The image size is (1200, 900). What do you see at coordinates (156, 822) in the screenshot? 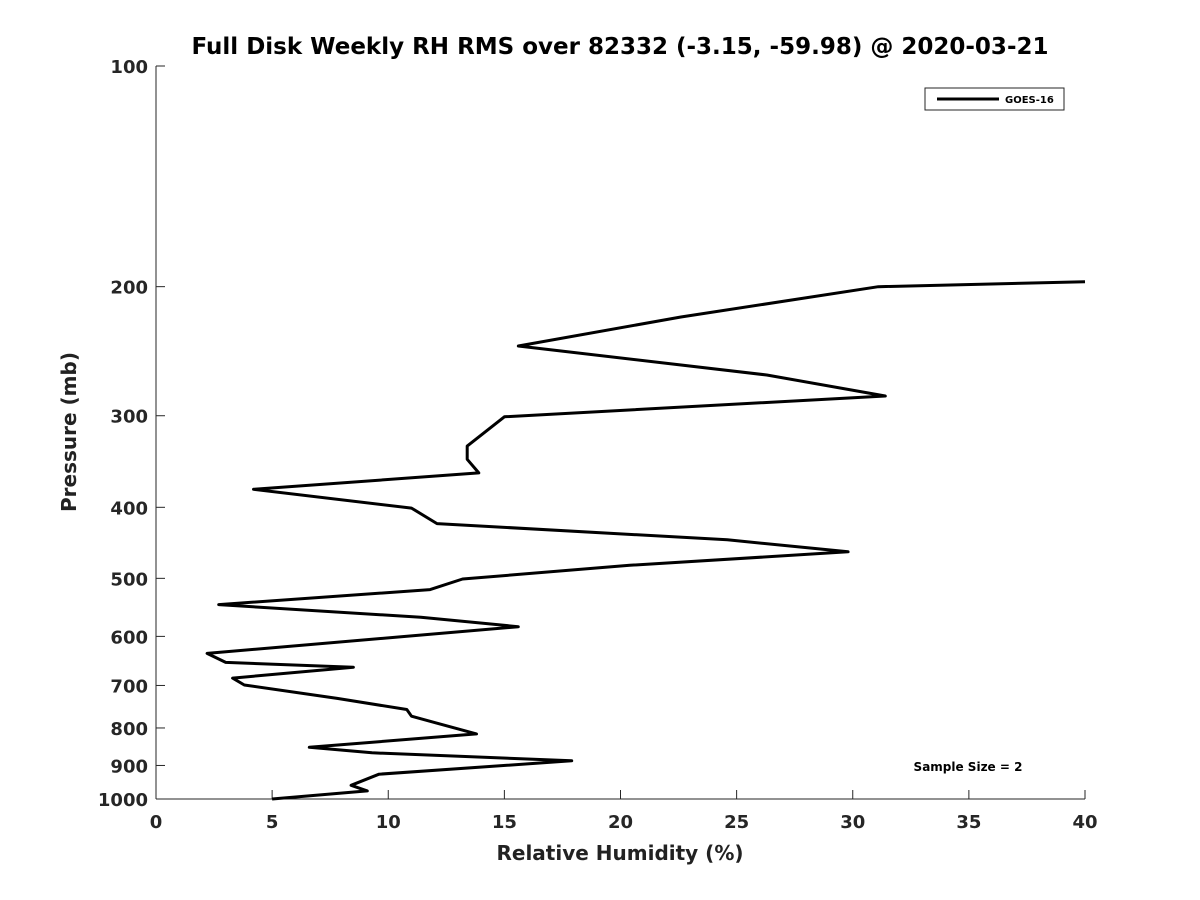
I see `x-tick-label: 0` at bounding box center [156, 822].